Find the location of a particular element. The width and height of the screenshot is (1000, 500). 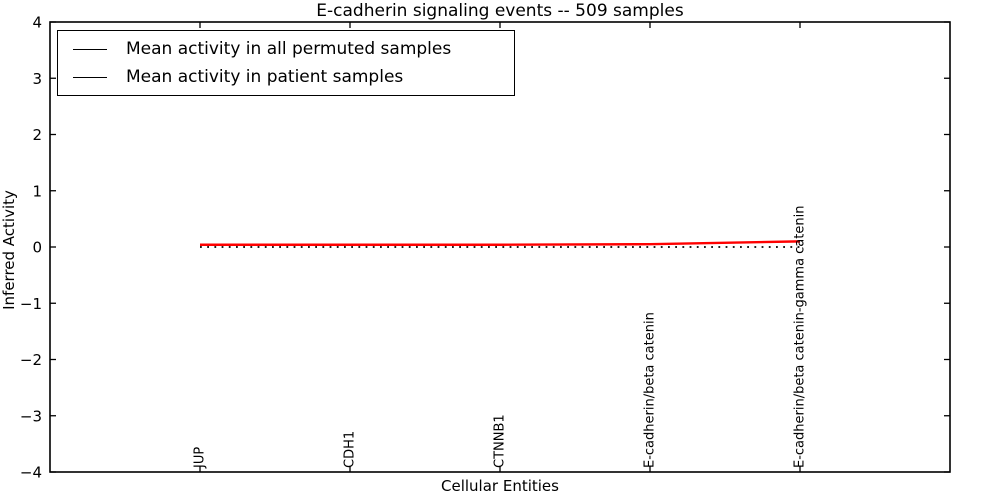

y-tick-label: 4 is located at coordinates (37, 23).